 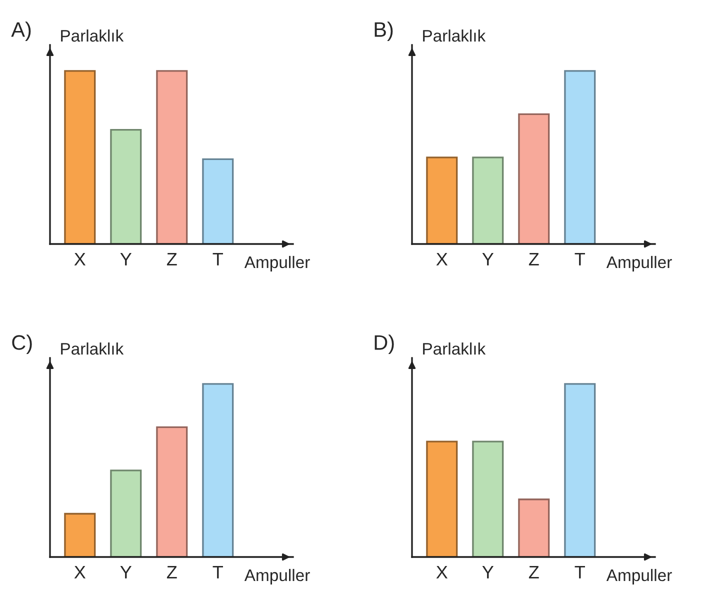 I want to click on chart-title: C), so click(x=22, y=344).